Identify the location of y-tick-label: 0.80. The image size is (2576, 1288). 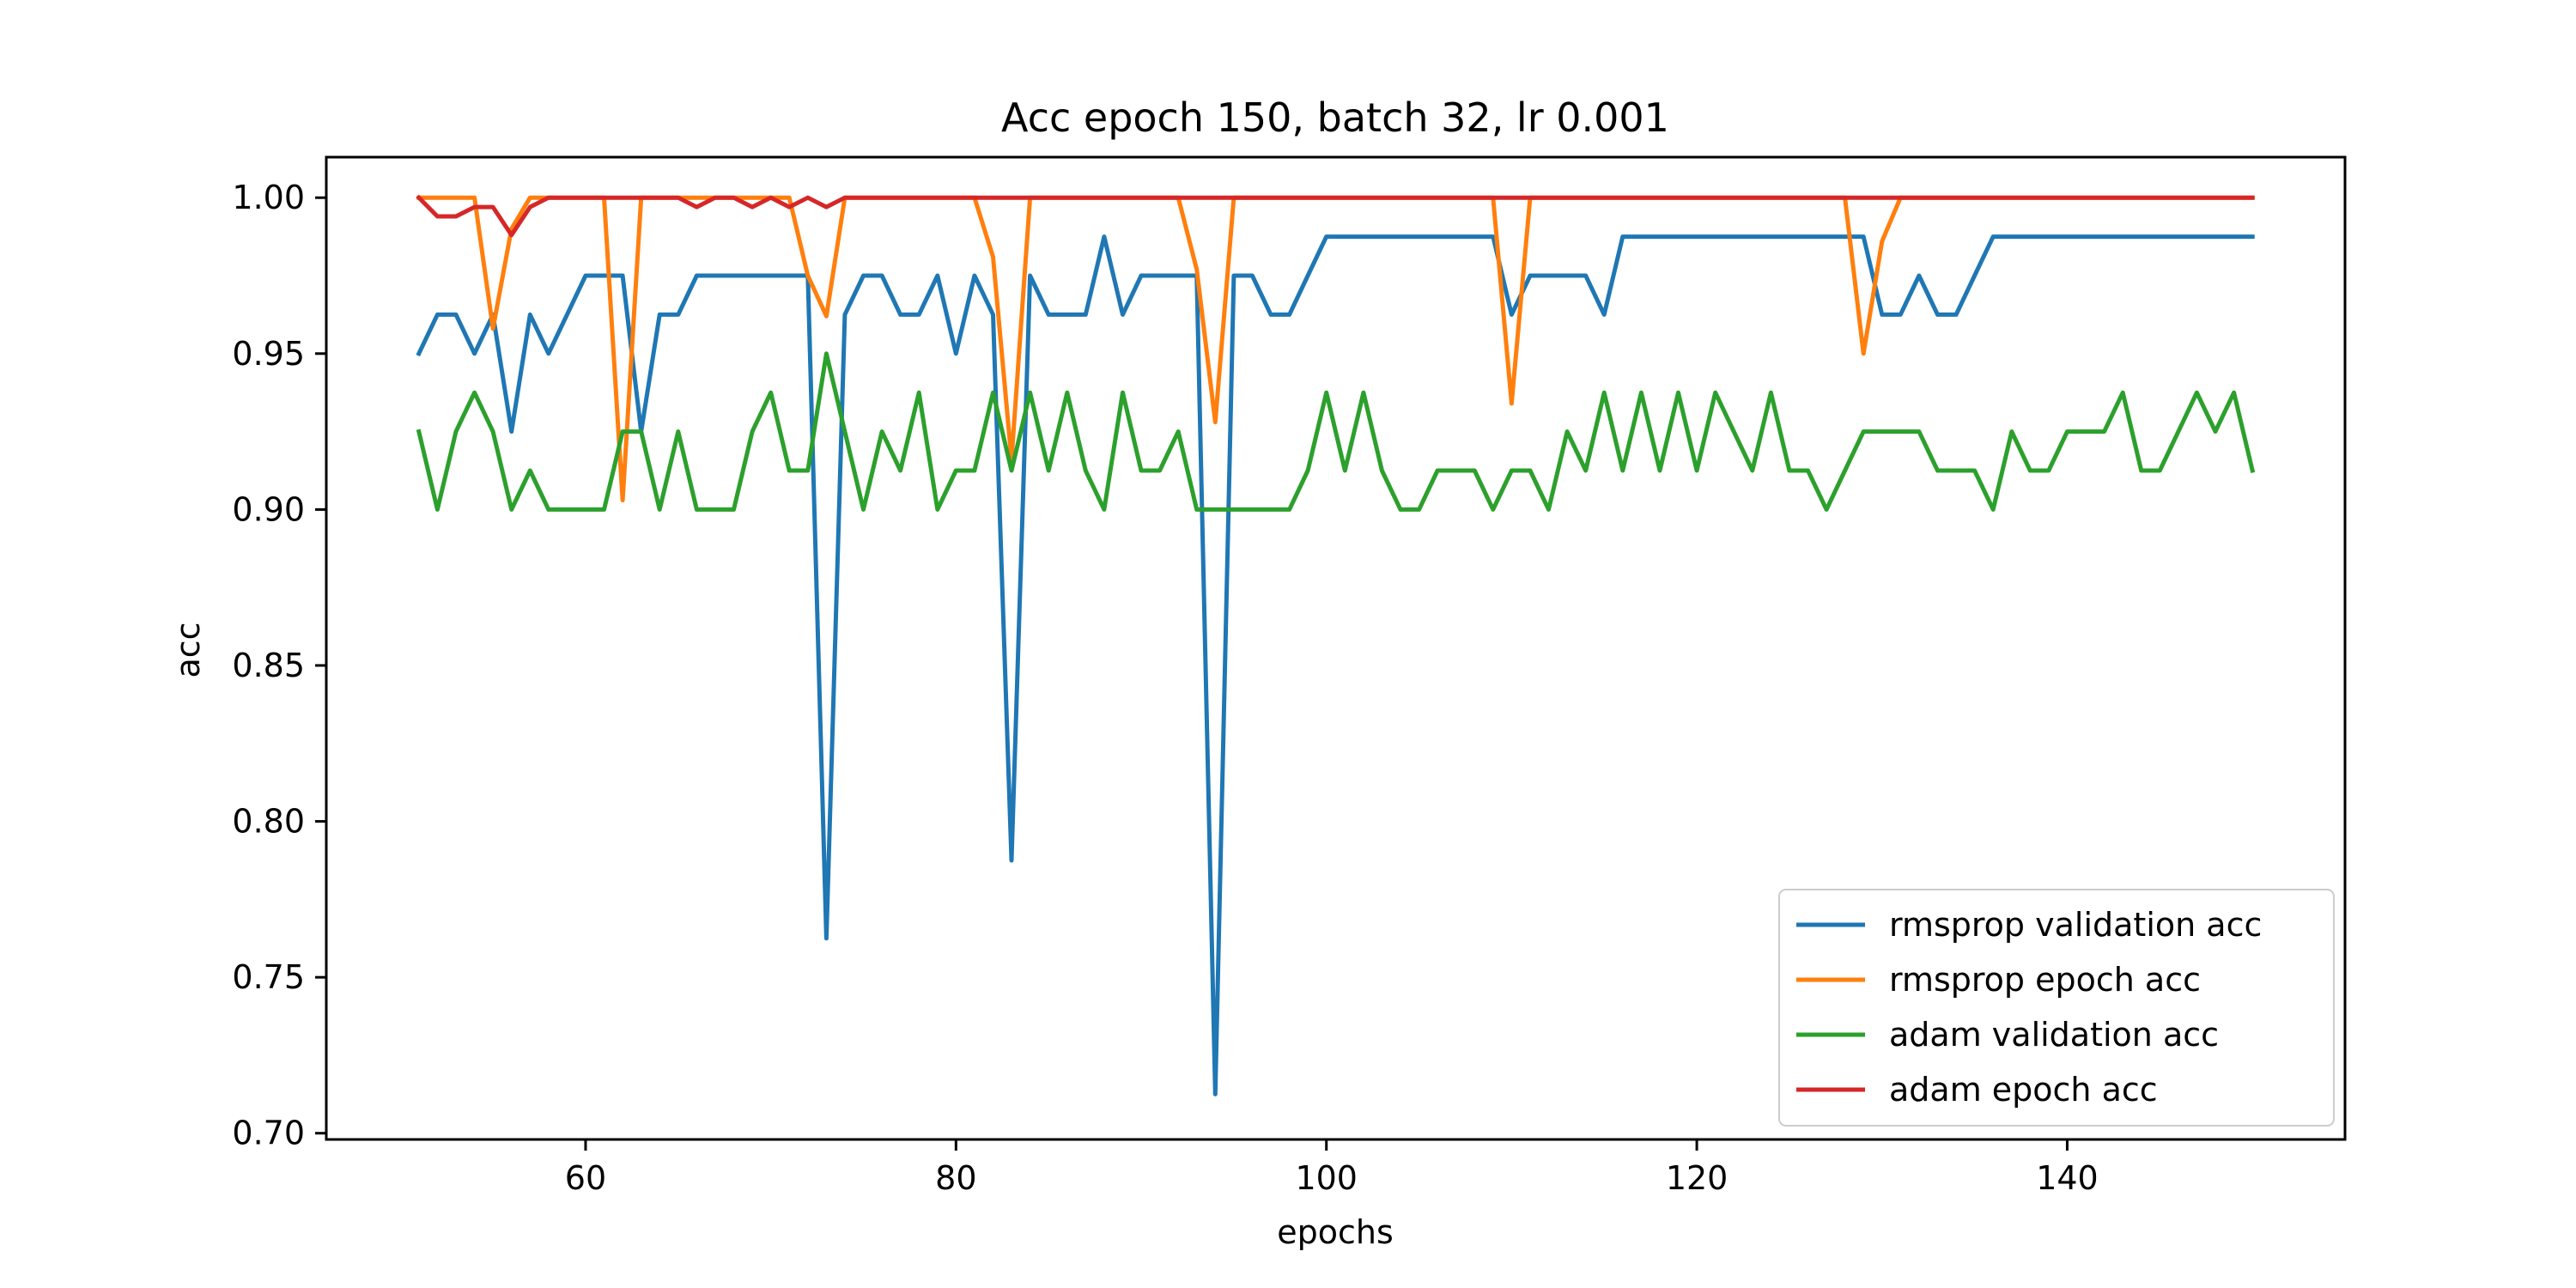
(269, 822).